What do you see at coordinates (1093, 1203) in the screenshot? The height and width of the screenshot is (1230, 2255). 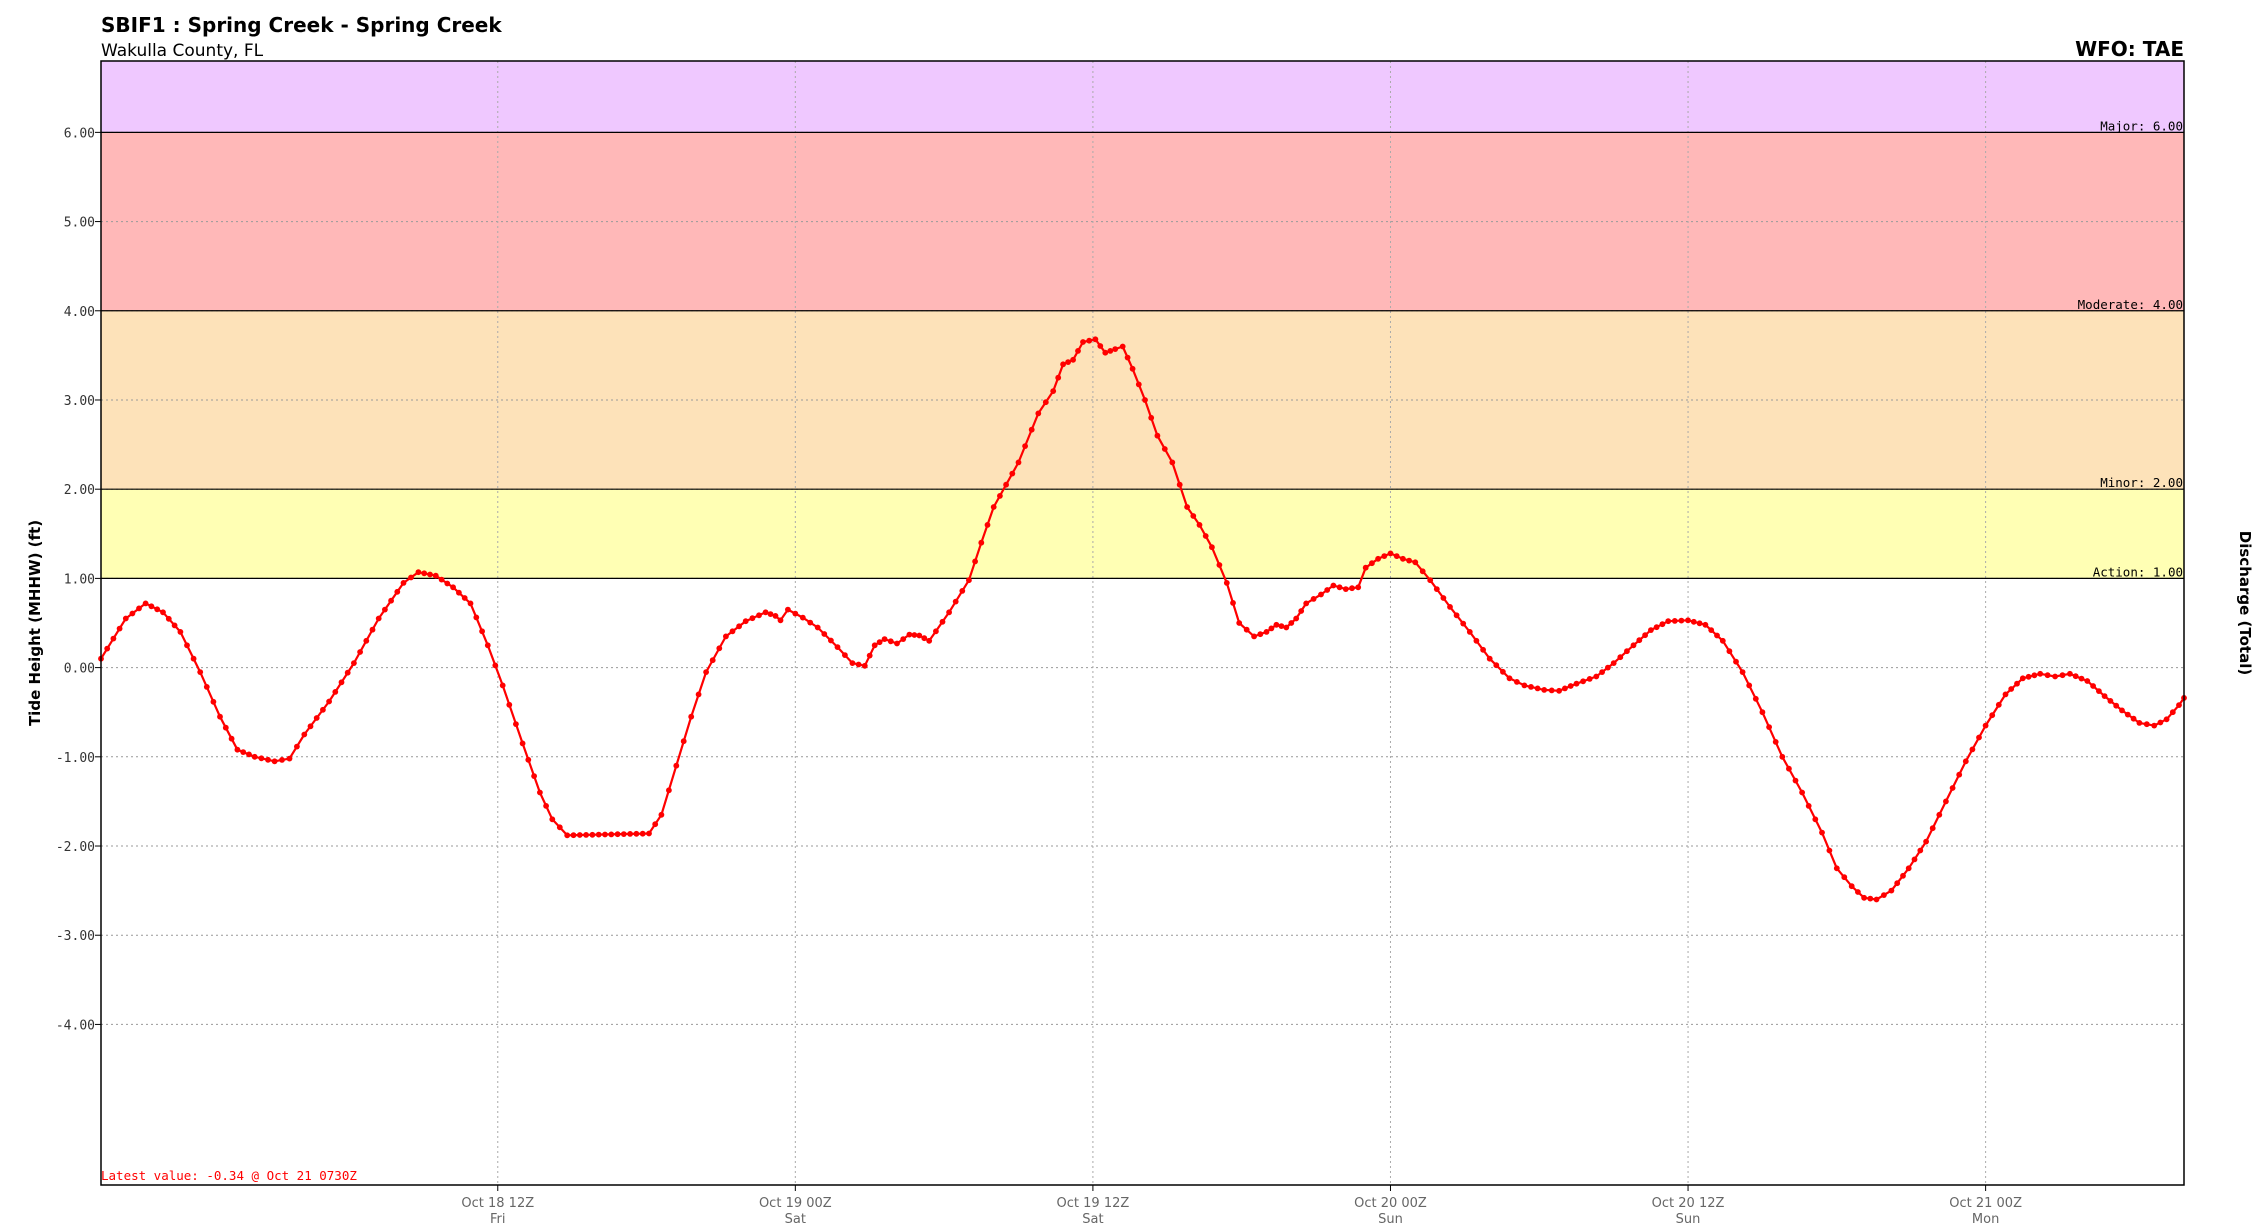 I see `x-tick-label: Oct 19 12Z` at bounding box center [1093, 1203].